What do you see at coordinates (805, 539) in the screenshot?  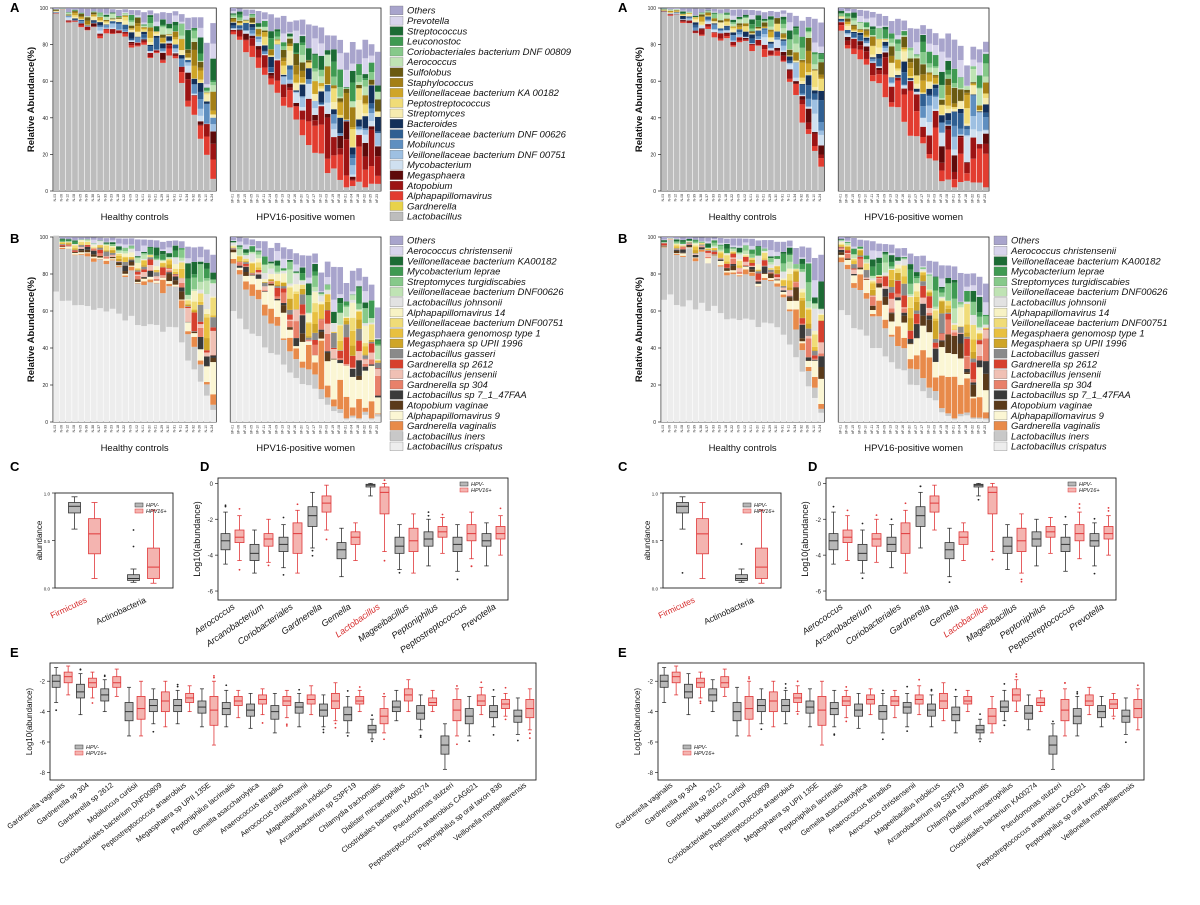 I see `y-axis-label: Log10(abundance)` at bounding box center [805, 539].